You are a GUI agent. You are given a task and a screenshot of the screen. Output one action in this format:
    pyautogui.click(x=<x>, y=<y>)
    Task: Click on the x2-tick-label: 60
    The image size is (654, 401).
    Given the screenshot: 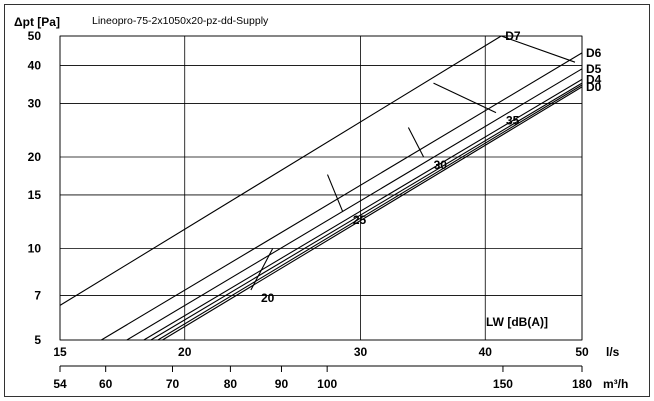 What is the action you would take?
    pyautogui.click(x=106, y=384)
    